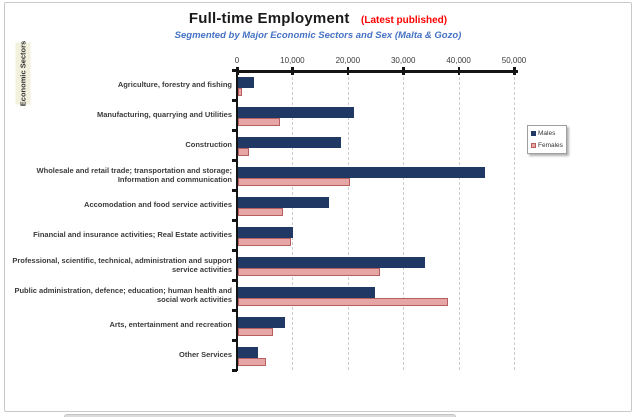 The image size is (636, 417). I want to click on x-tick-label: 10,000, so click(292, 60).